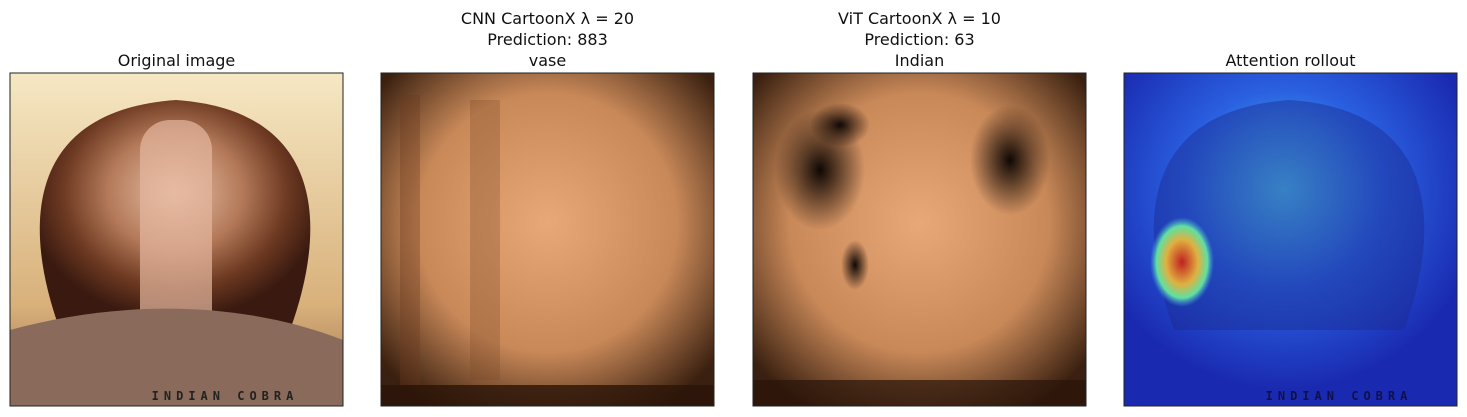  I want to click on cobra-body, so click(176, 235).